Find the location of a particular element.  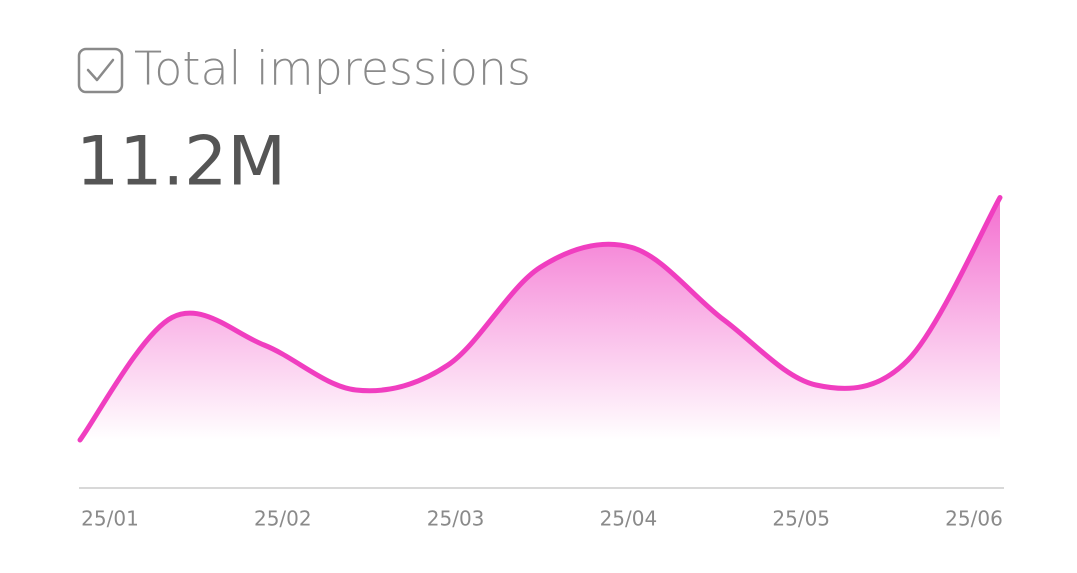

x-tick-label: 25/03 is located at coordinates (456, 519).